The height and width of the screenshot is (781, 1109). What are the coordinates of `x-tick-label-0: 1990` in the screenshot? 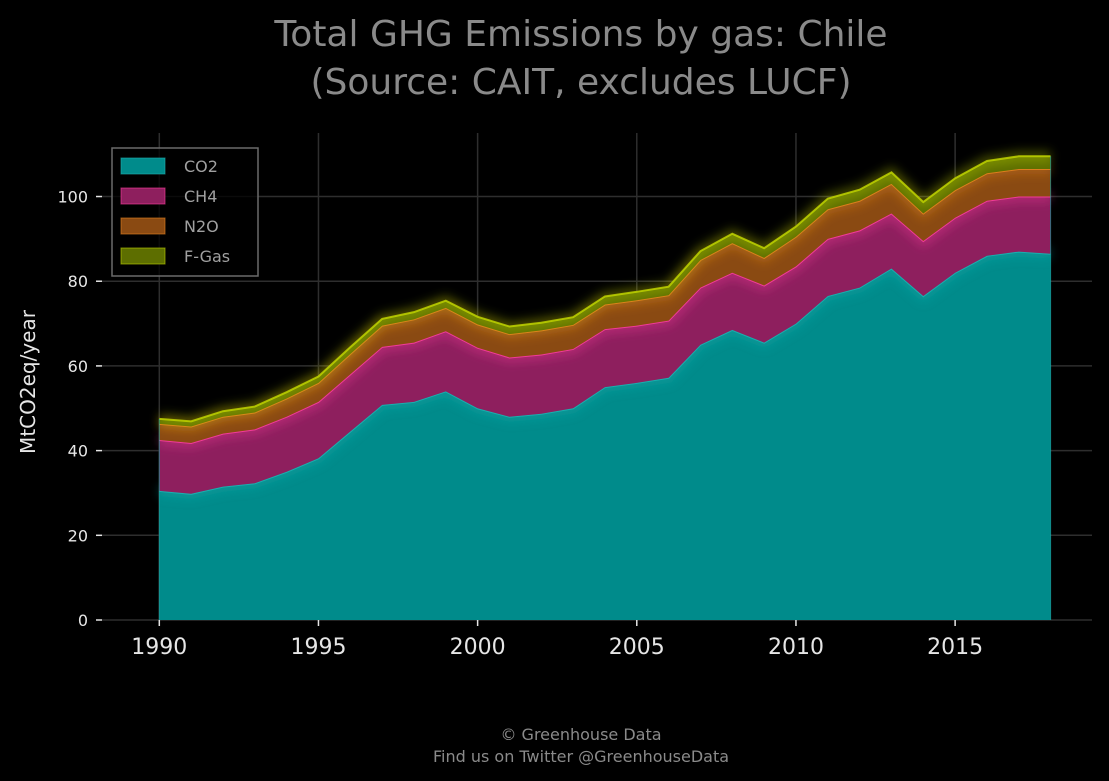 It's located at (159, 647).